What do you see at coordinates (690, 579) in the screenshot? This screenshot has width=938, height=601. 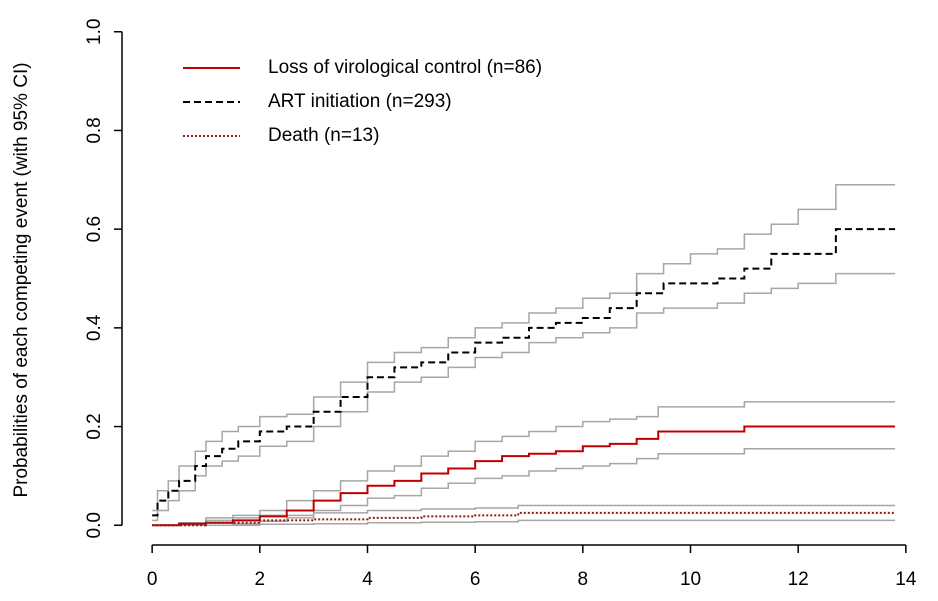 I see `x-tick-label: 10` at bounding box center [690, 579].